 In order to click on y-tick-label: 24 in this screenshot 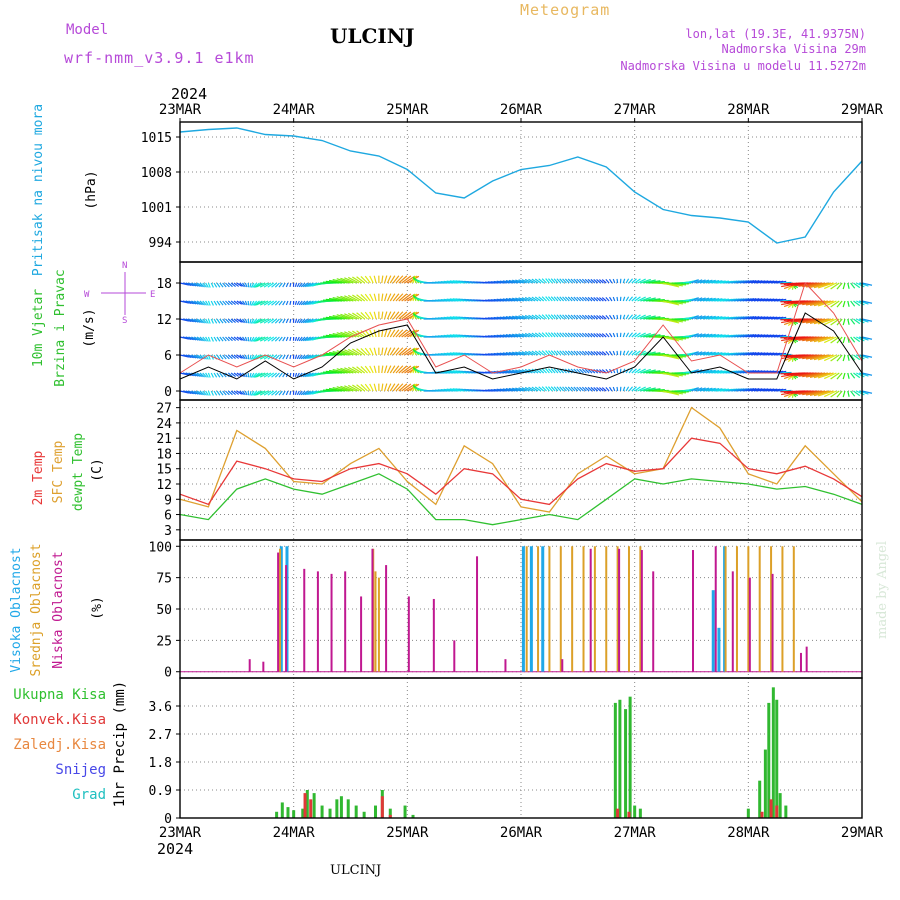, I will do `click(164, 424)`.